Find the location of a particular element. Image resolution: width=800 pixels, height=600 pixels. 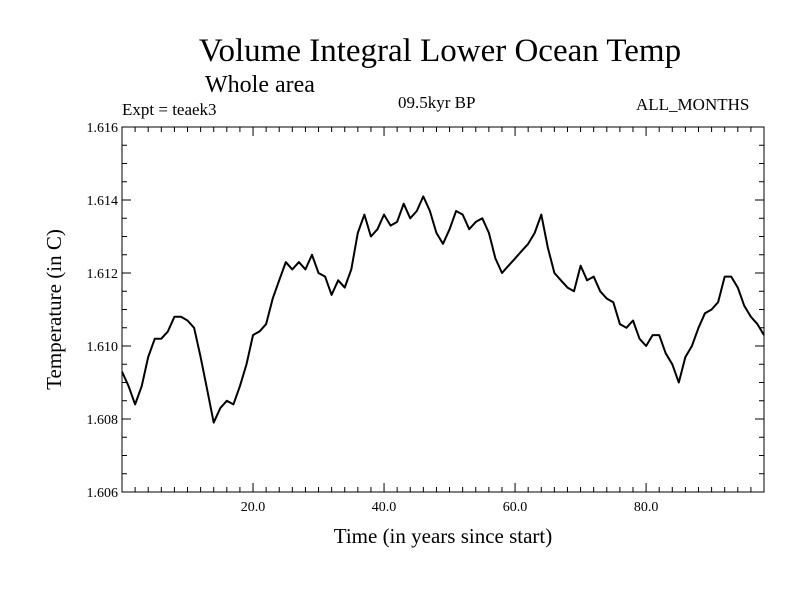

y-axis-title: Temperature (in C) is located at coordinates (54, 309).